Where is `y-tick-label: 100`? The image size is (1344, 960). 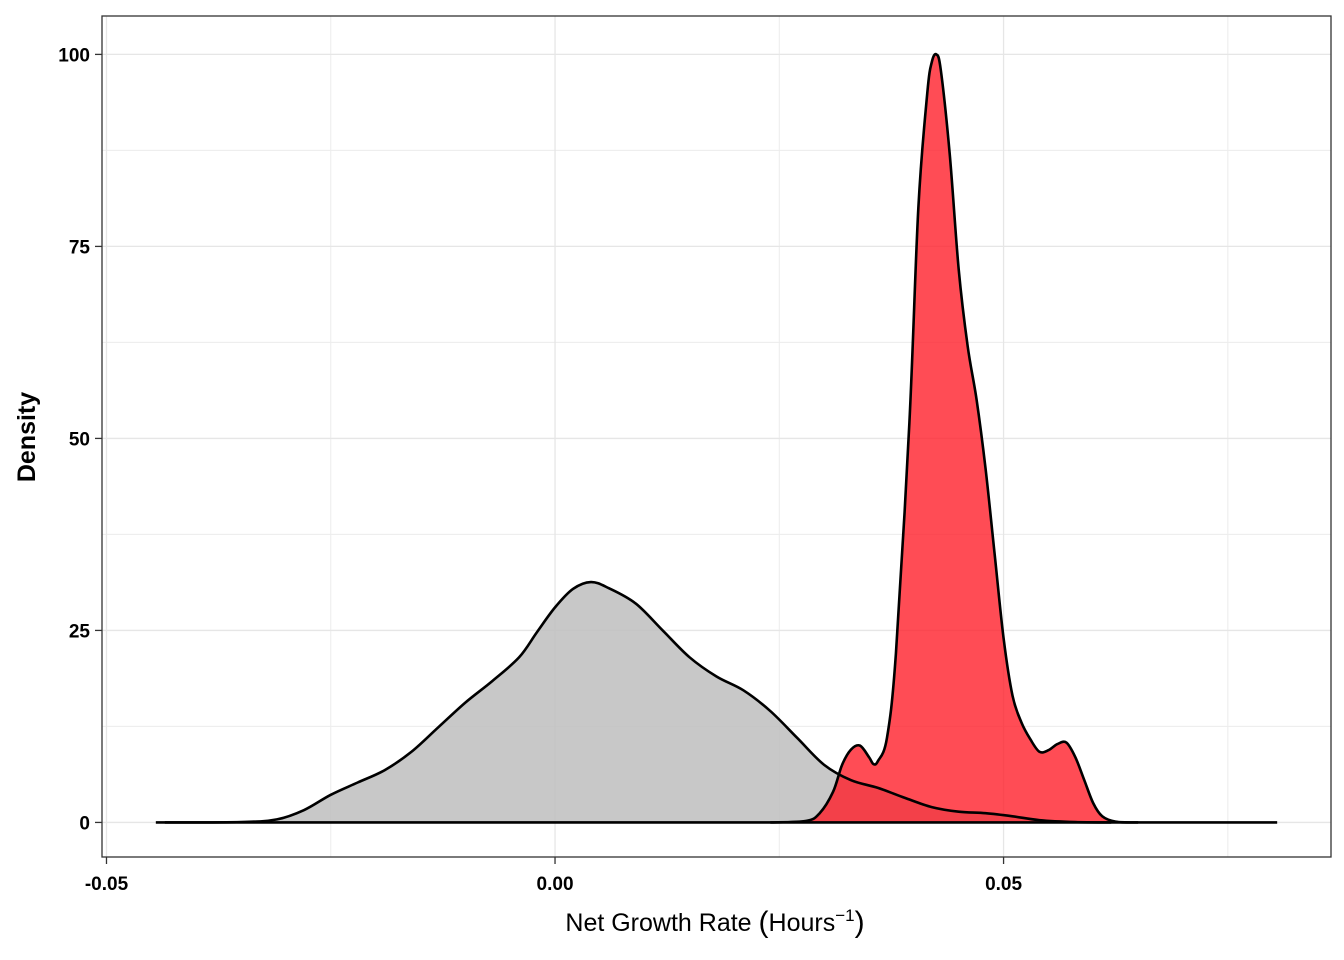
y-tick-label: 100 is located at coordinates (74, 55).